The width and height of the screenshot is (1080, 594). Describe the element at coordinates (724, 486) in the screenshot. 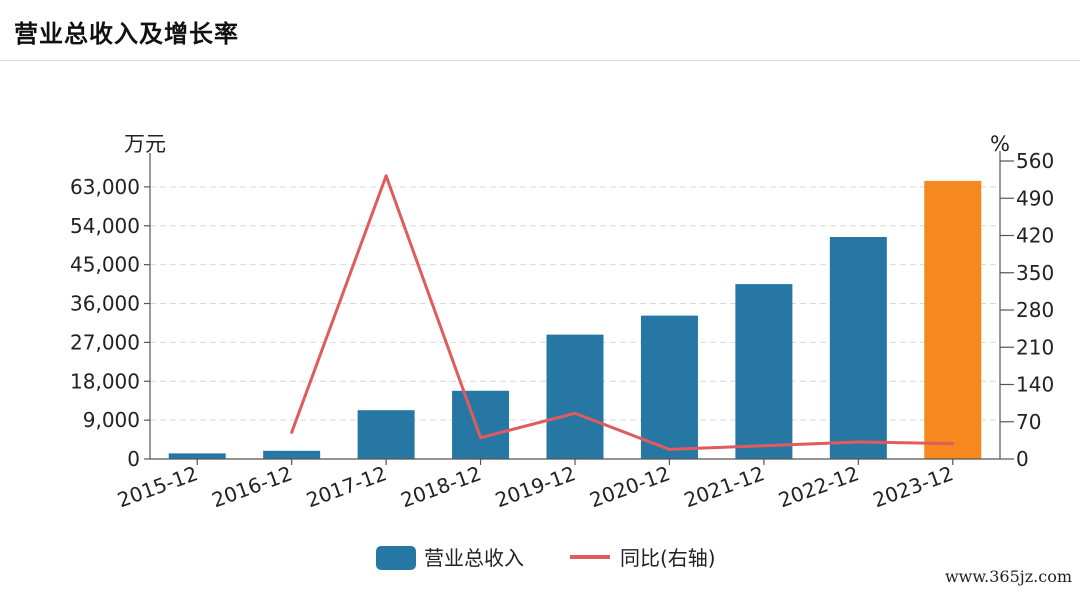

I see `x-tick-label: 2021-12` at that location.